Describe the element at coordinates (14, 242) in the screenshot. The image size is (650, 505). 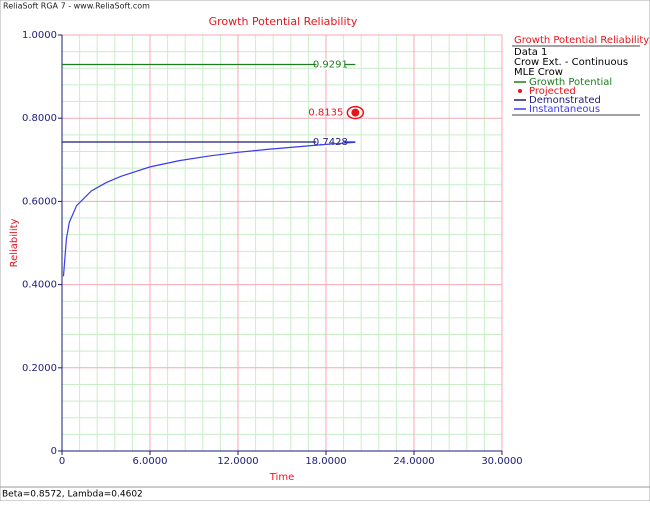
I see `y-axis-label: Reliability` at that location.